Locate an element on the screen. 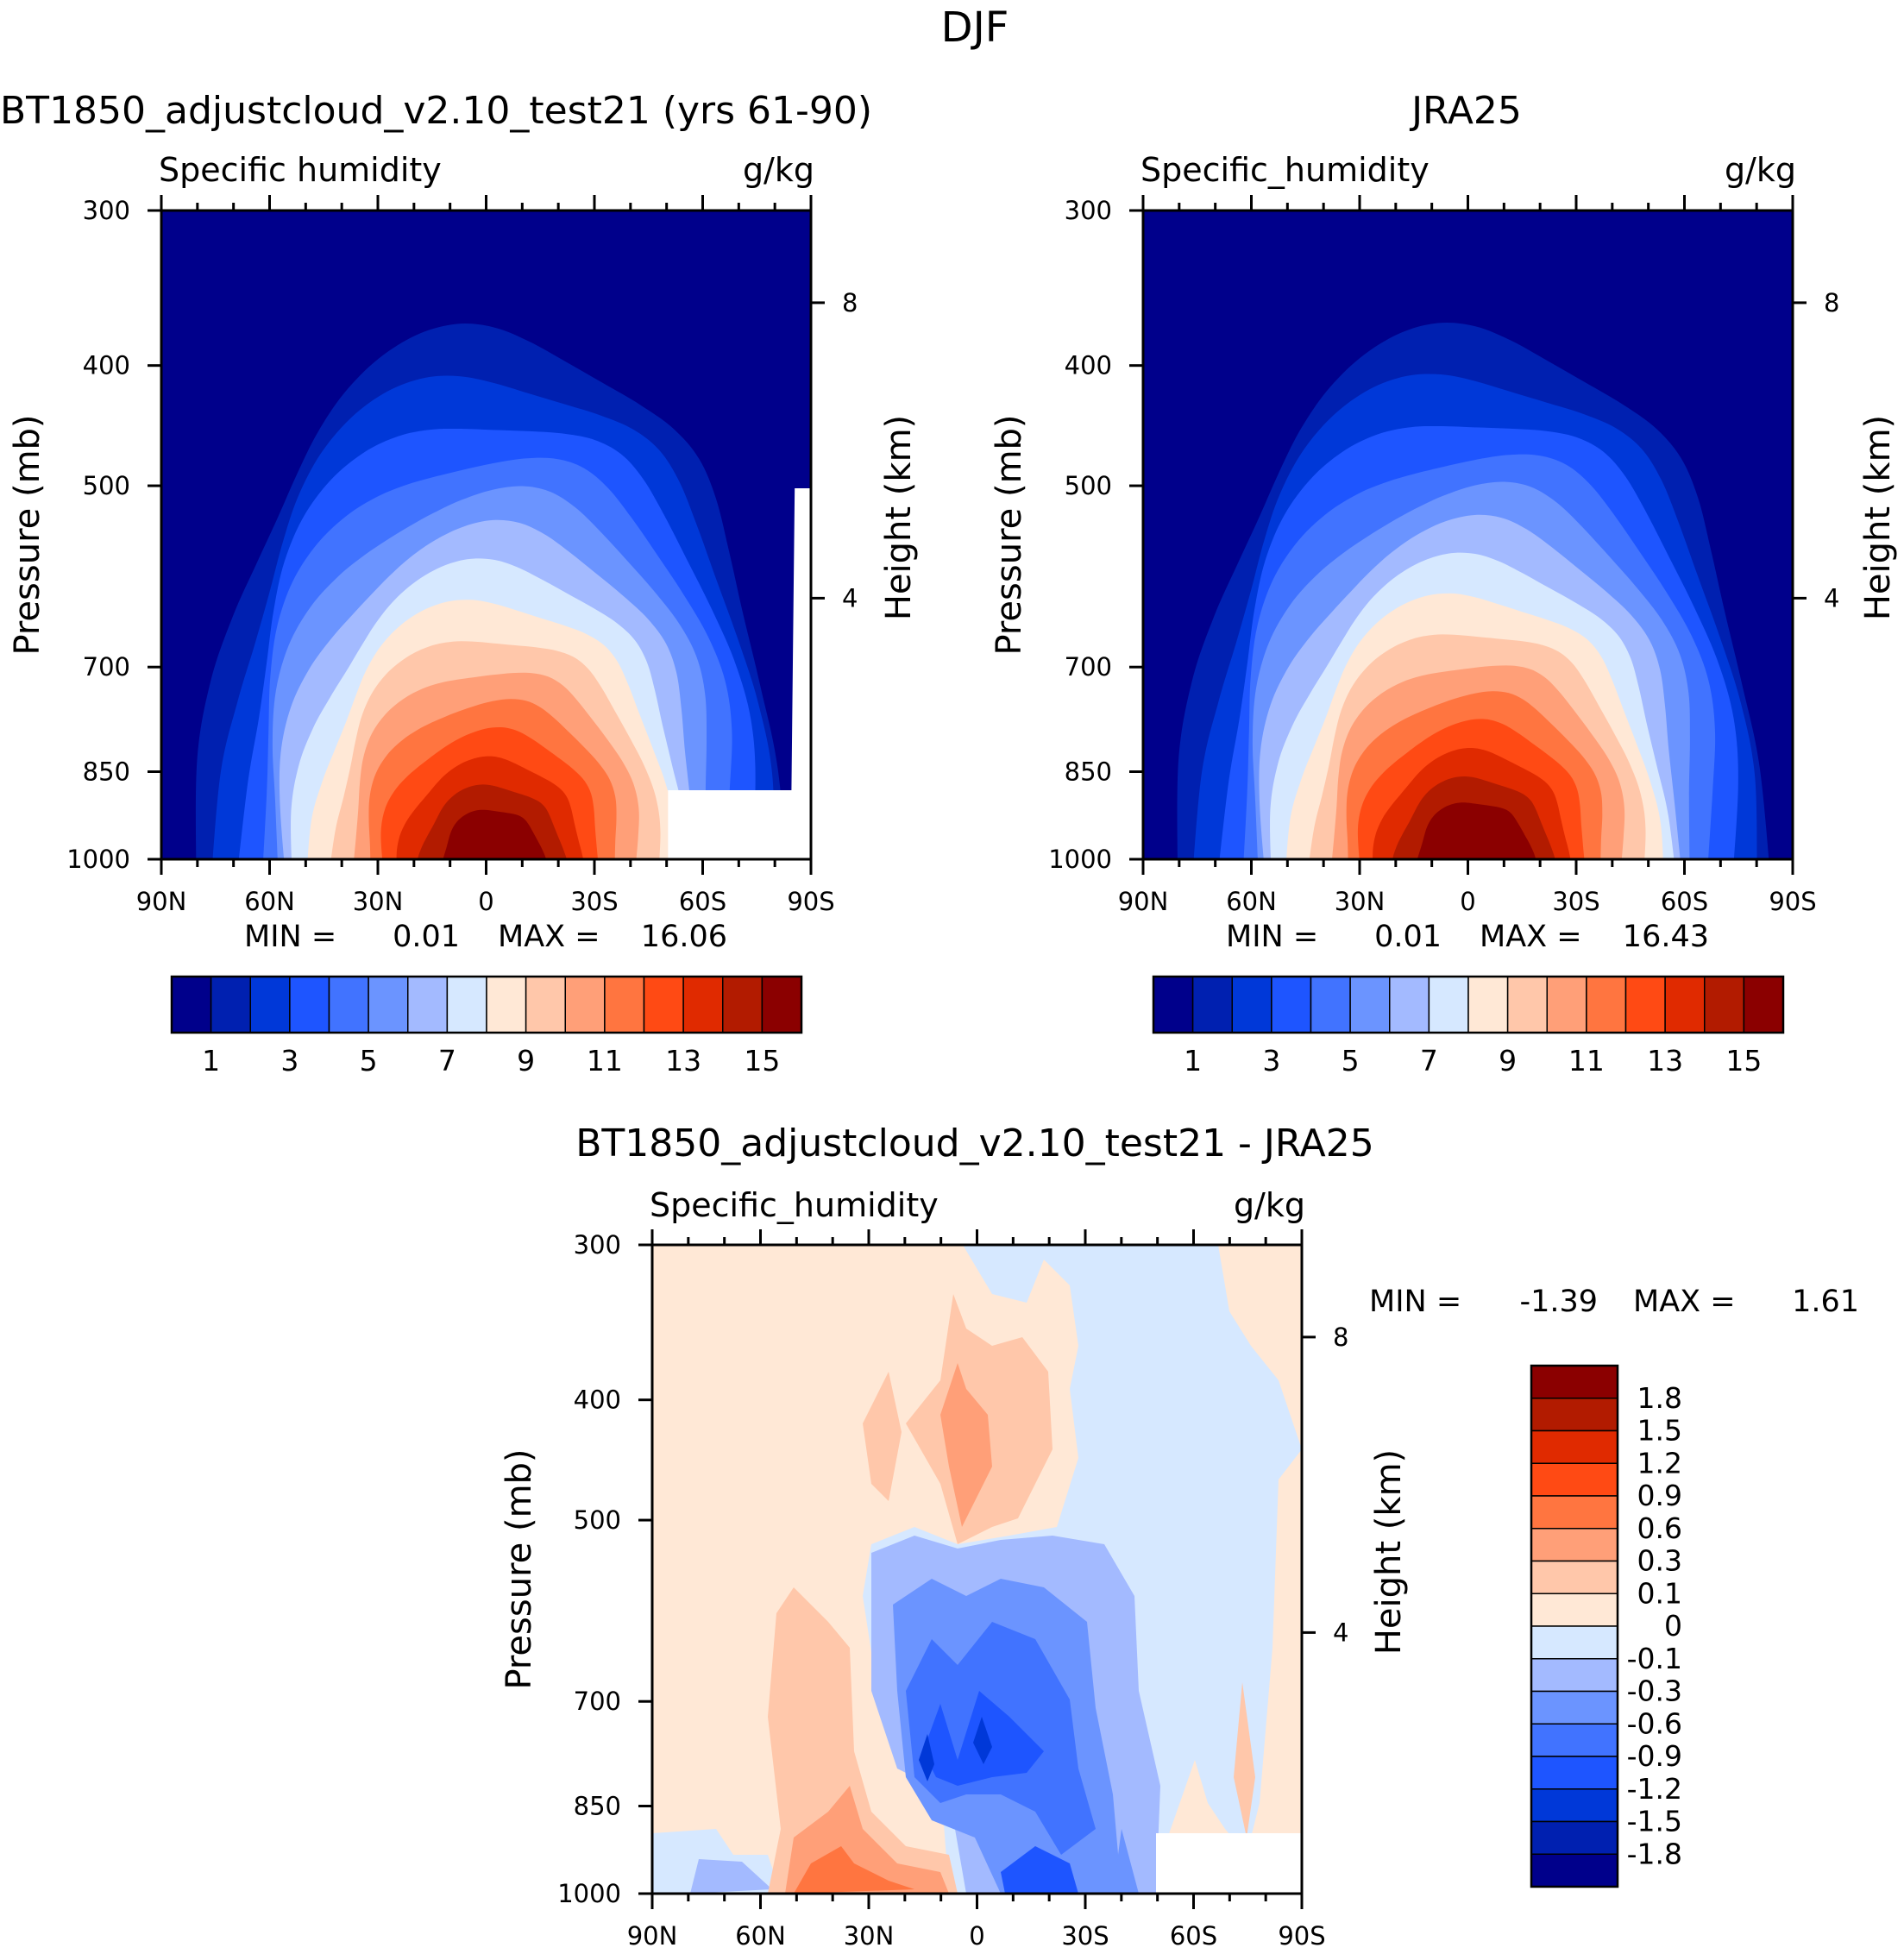 The image size is (1904, 1954). panel-1-min-label: MIN = is located at coordinates (290, 937).